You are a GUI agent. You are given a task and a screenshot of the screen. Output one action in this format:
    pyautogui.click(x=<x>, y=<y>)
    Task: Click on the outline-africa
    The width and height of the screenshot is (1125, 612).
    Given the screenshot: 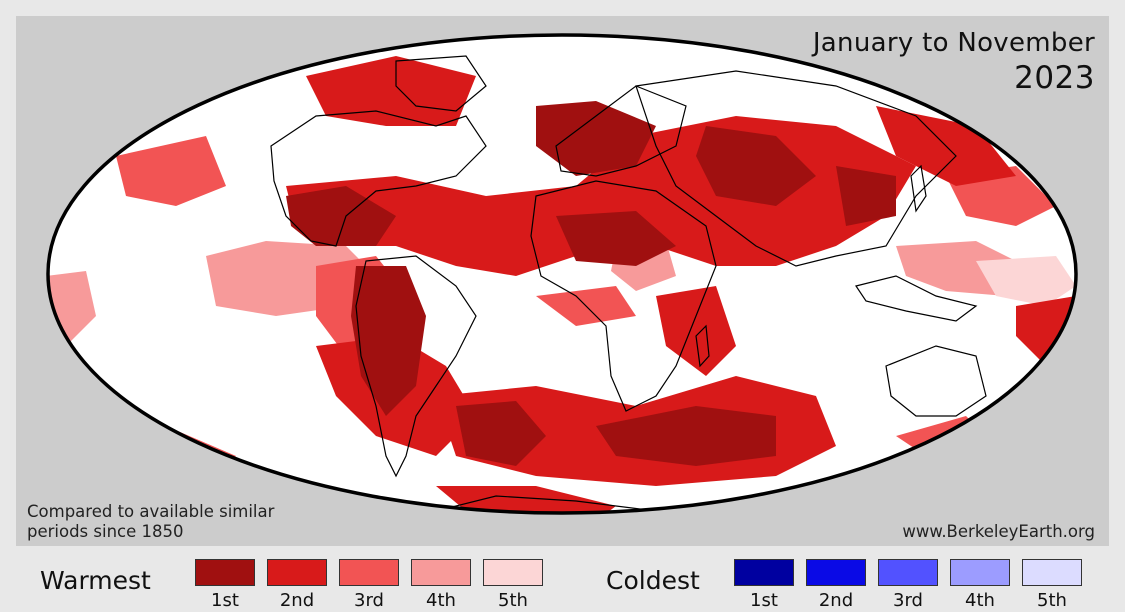 What is the action you would take?
    pyautogui.click(x=623, y=296)
    